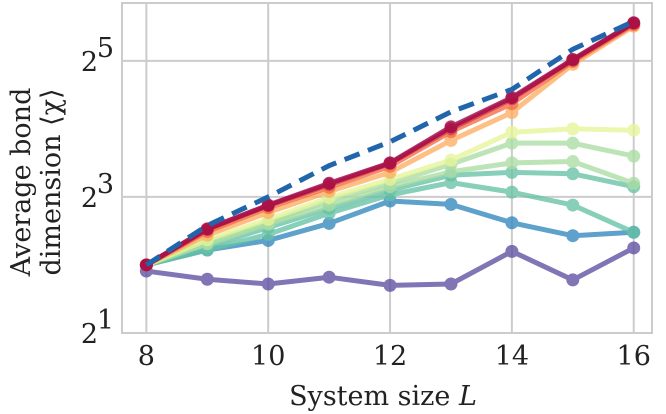 The width and height of the screenshot is (666, 414). Describe the element at coordinates (105, 48) in the screenshot. I see `y-tick-exponent: 5` at that location.